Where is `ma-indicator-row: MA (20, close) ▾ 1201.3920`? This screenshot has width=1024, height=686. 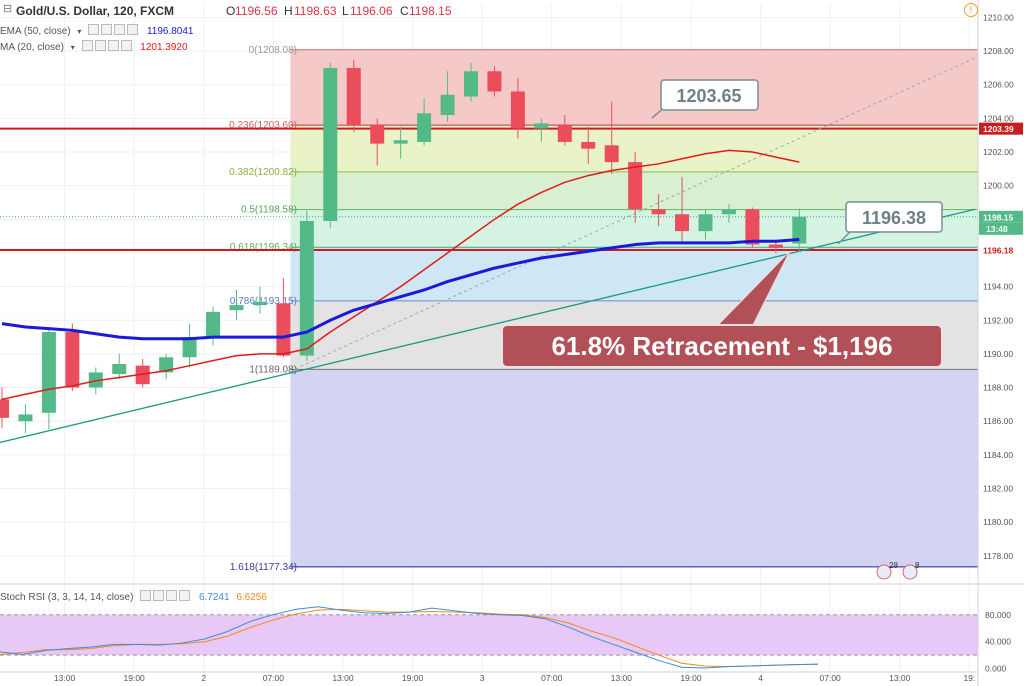
ma-indicator-row: MA (20, close) ▾ 1201.3920 is located at coordinates (96, 46).